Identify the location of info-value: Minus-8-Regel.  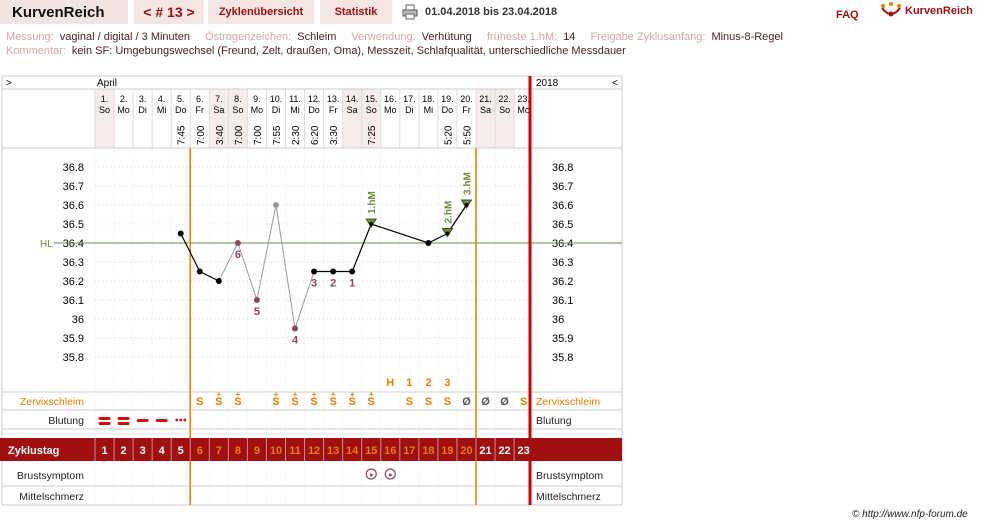
(747, 37).